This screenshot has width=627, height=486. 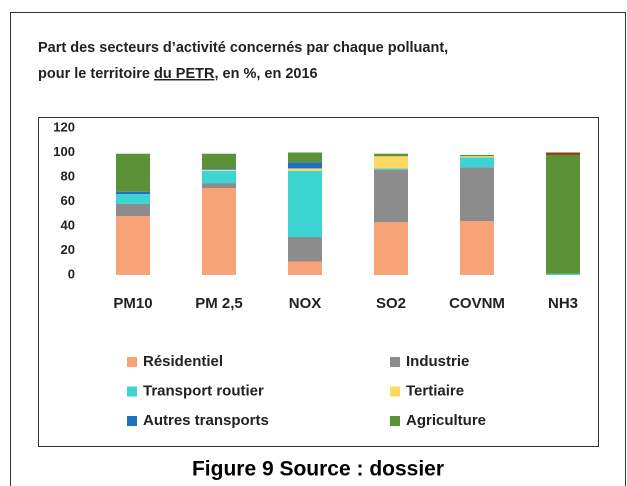 I want to click on legend-label: Agriculture, so click(x=446, y=420).